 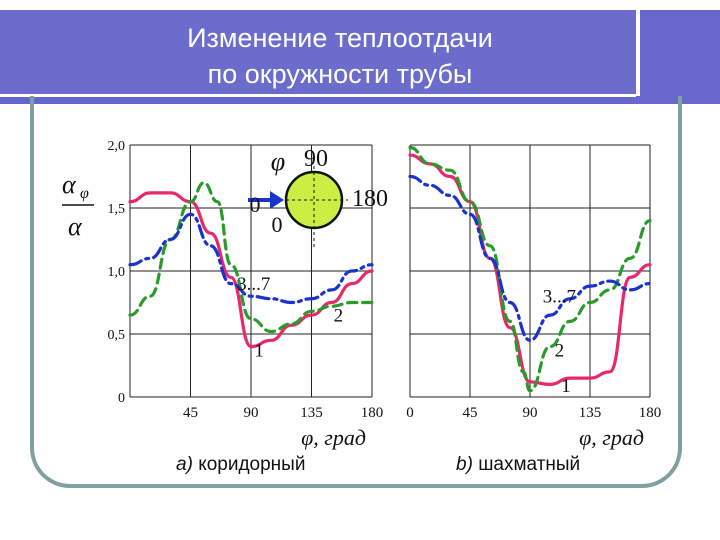 What do you see at coordinates (340, 74) in the screenshot?
I see `title-line-2: по окружности трубы` at bounding box center [340, 74].